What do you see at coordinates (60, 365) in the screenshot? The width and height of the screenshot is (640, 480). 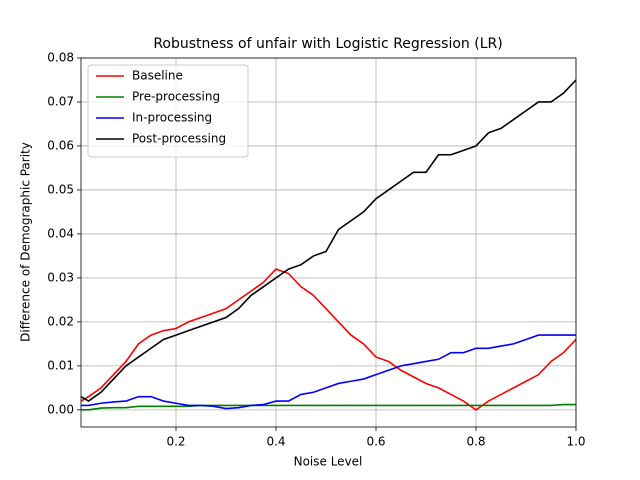 I see `y-tick-label: 0.01` at bounding box center [60, 365].